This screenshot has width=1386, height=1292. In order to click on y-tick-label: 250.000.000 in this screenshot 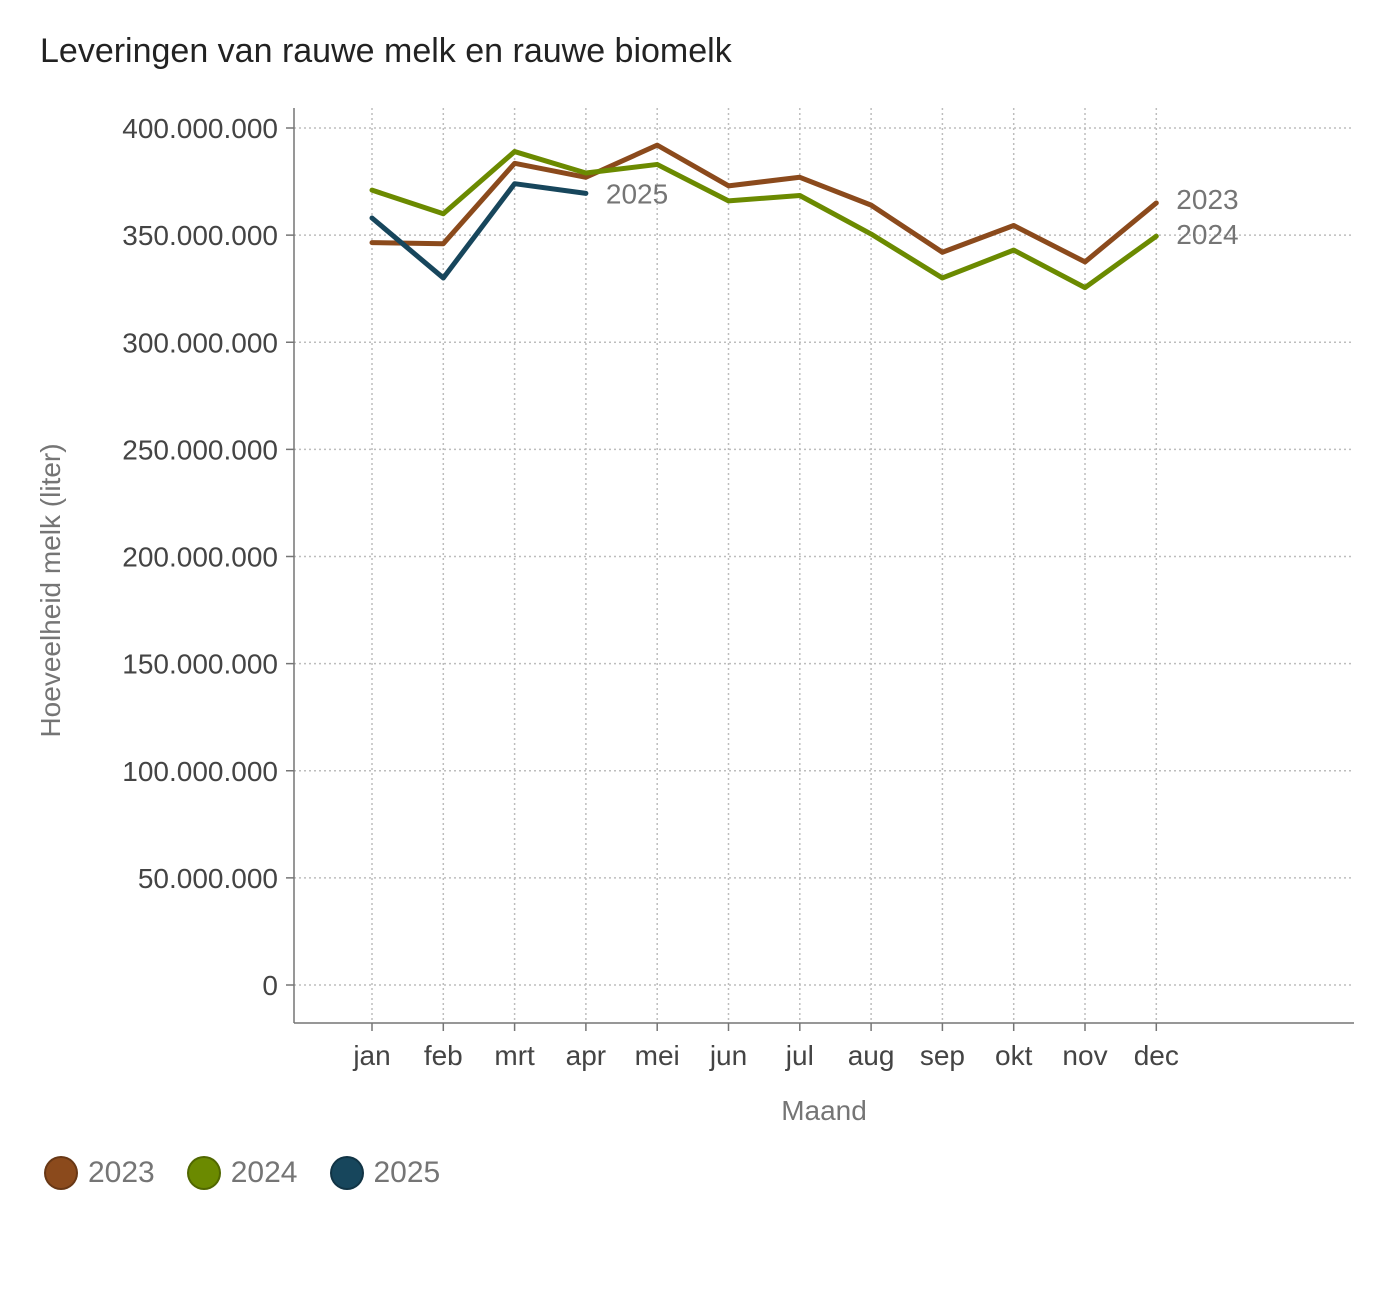, I will do `click(200, 449)`.